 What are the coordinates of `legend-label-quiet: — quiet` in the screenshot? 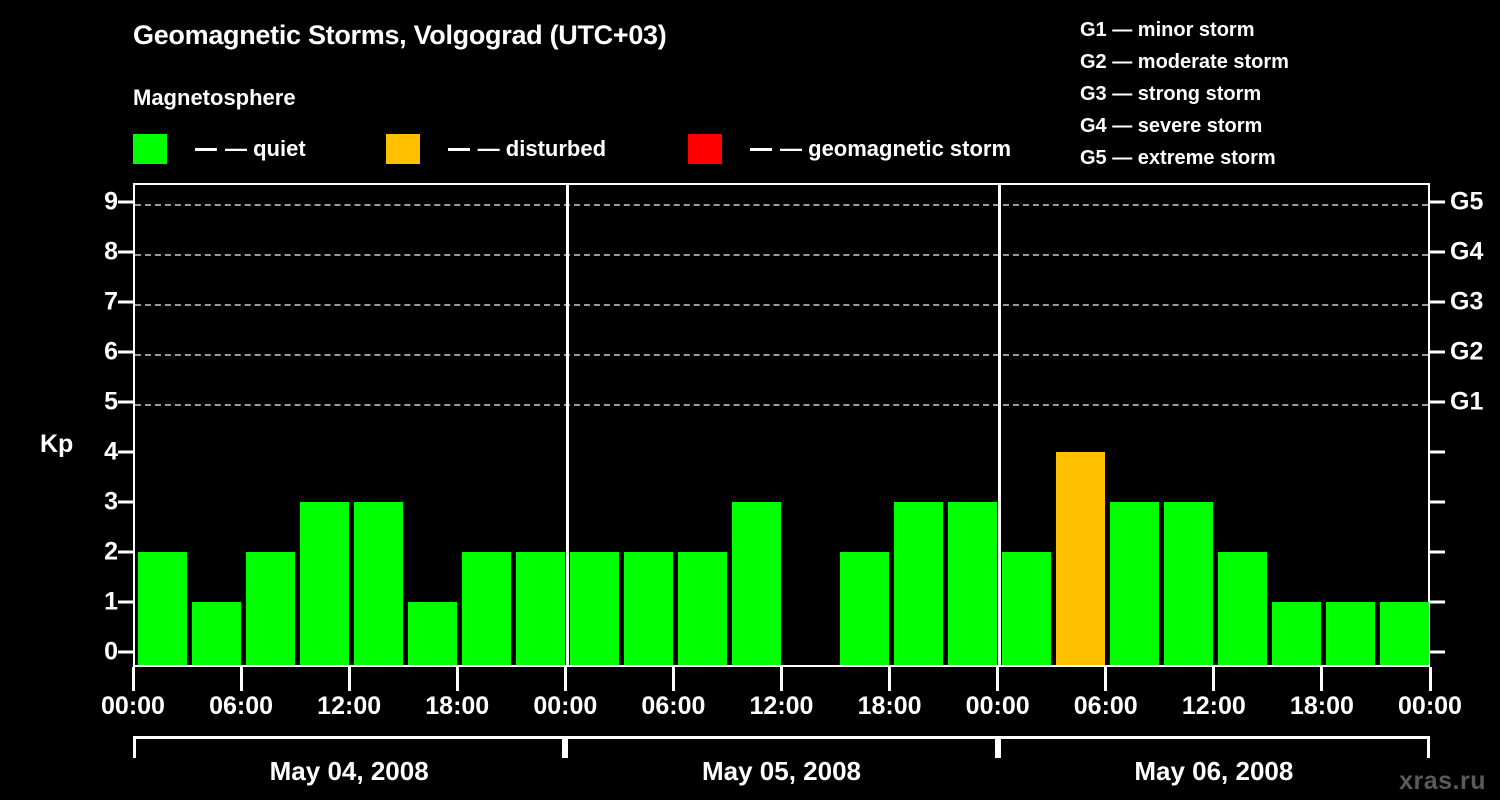 It's located at (265, 148).